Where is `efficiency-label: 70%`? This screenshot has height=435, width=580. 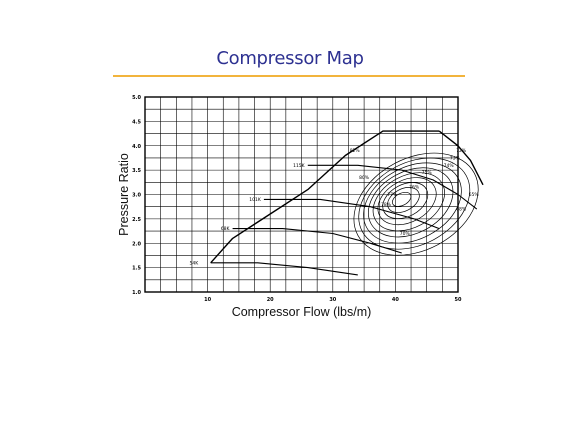 efficiency-label: 70% is located at coordinates (405, 234).